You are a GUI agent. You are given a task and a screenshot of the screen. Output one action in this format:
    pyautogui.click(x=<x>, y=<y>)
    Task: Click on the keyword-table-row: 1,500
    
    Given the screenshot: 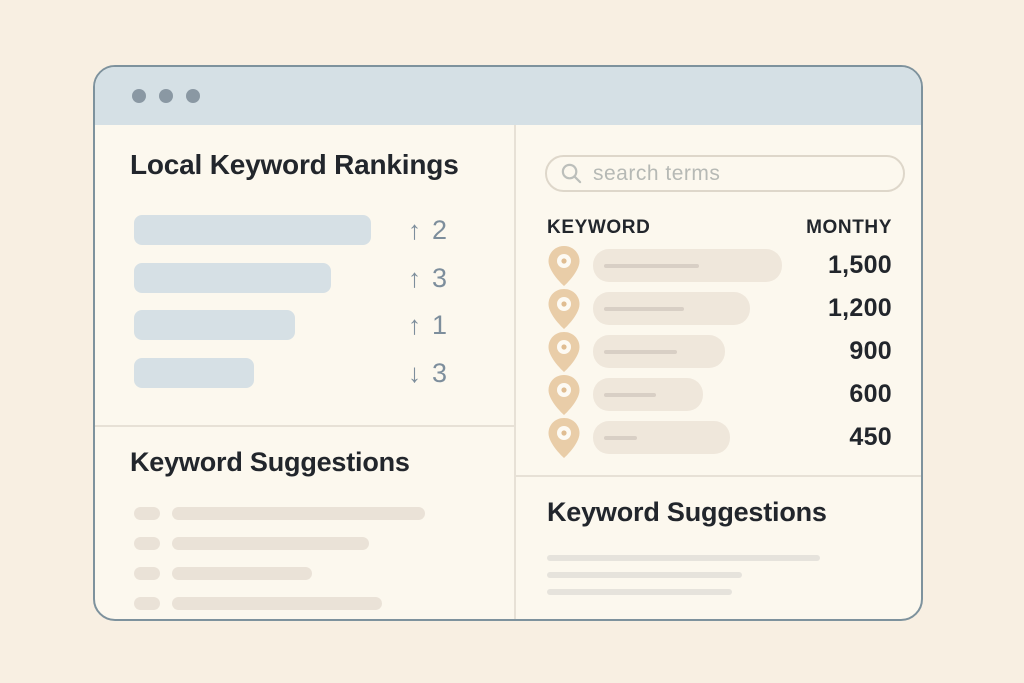 What is the action you would take?
    pyautogui.click(x=719, y=265)
    